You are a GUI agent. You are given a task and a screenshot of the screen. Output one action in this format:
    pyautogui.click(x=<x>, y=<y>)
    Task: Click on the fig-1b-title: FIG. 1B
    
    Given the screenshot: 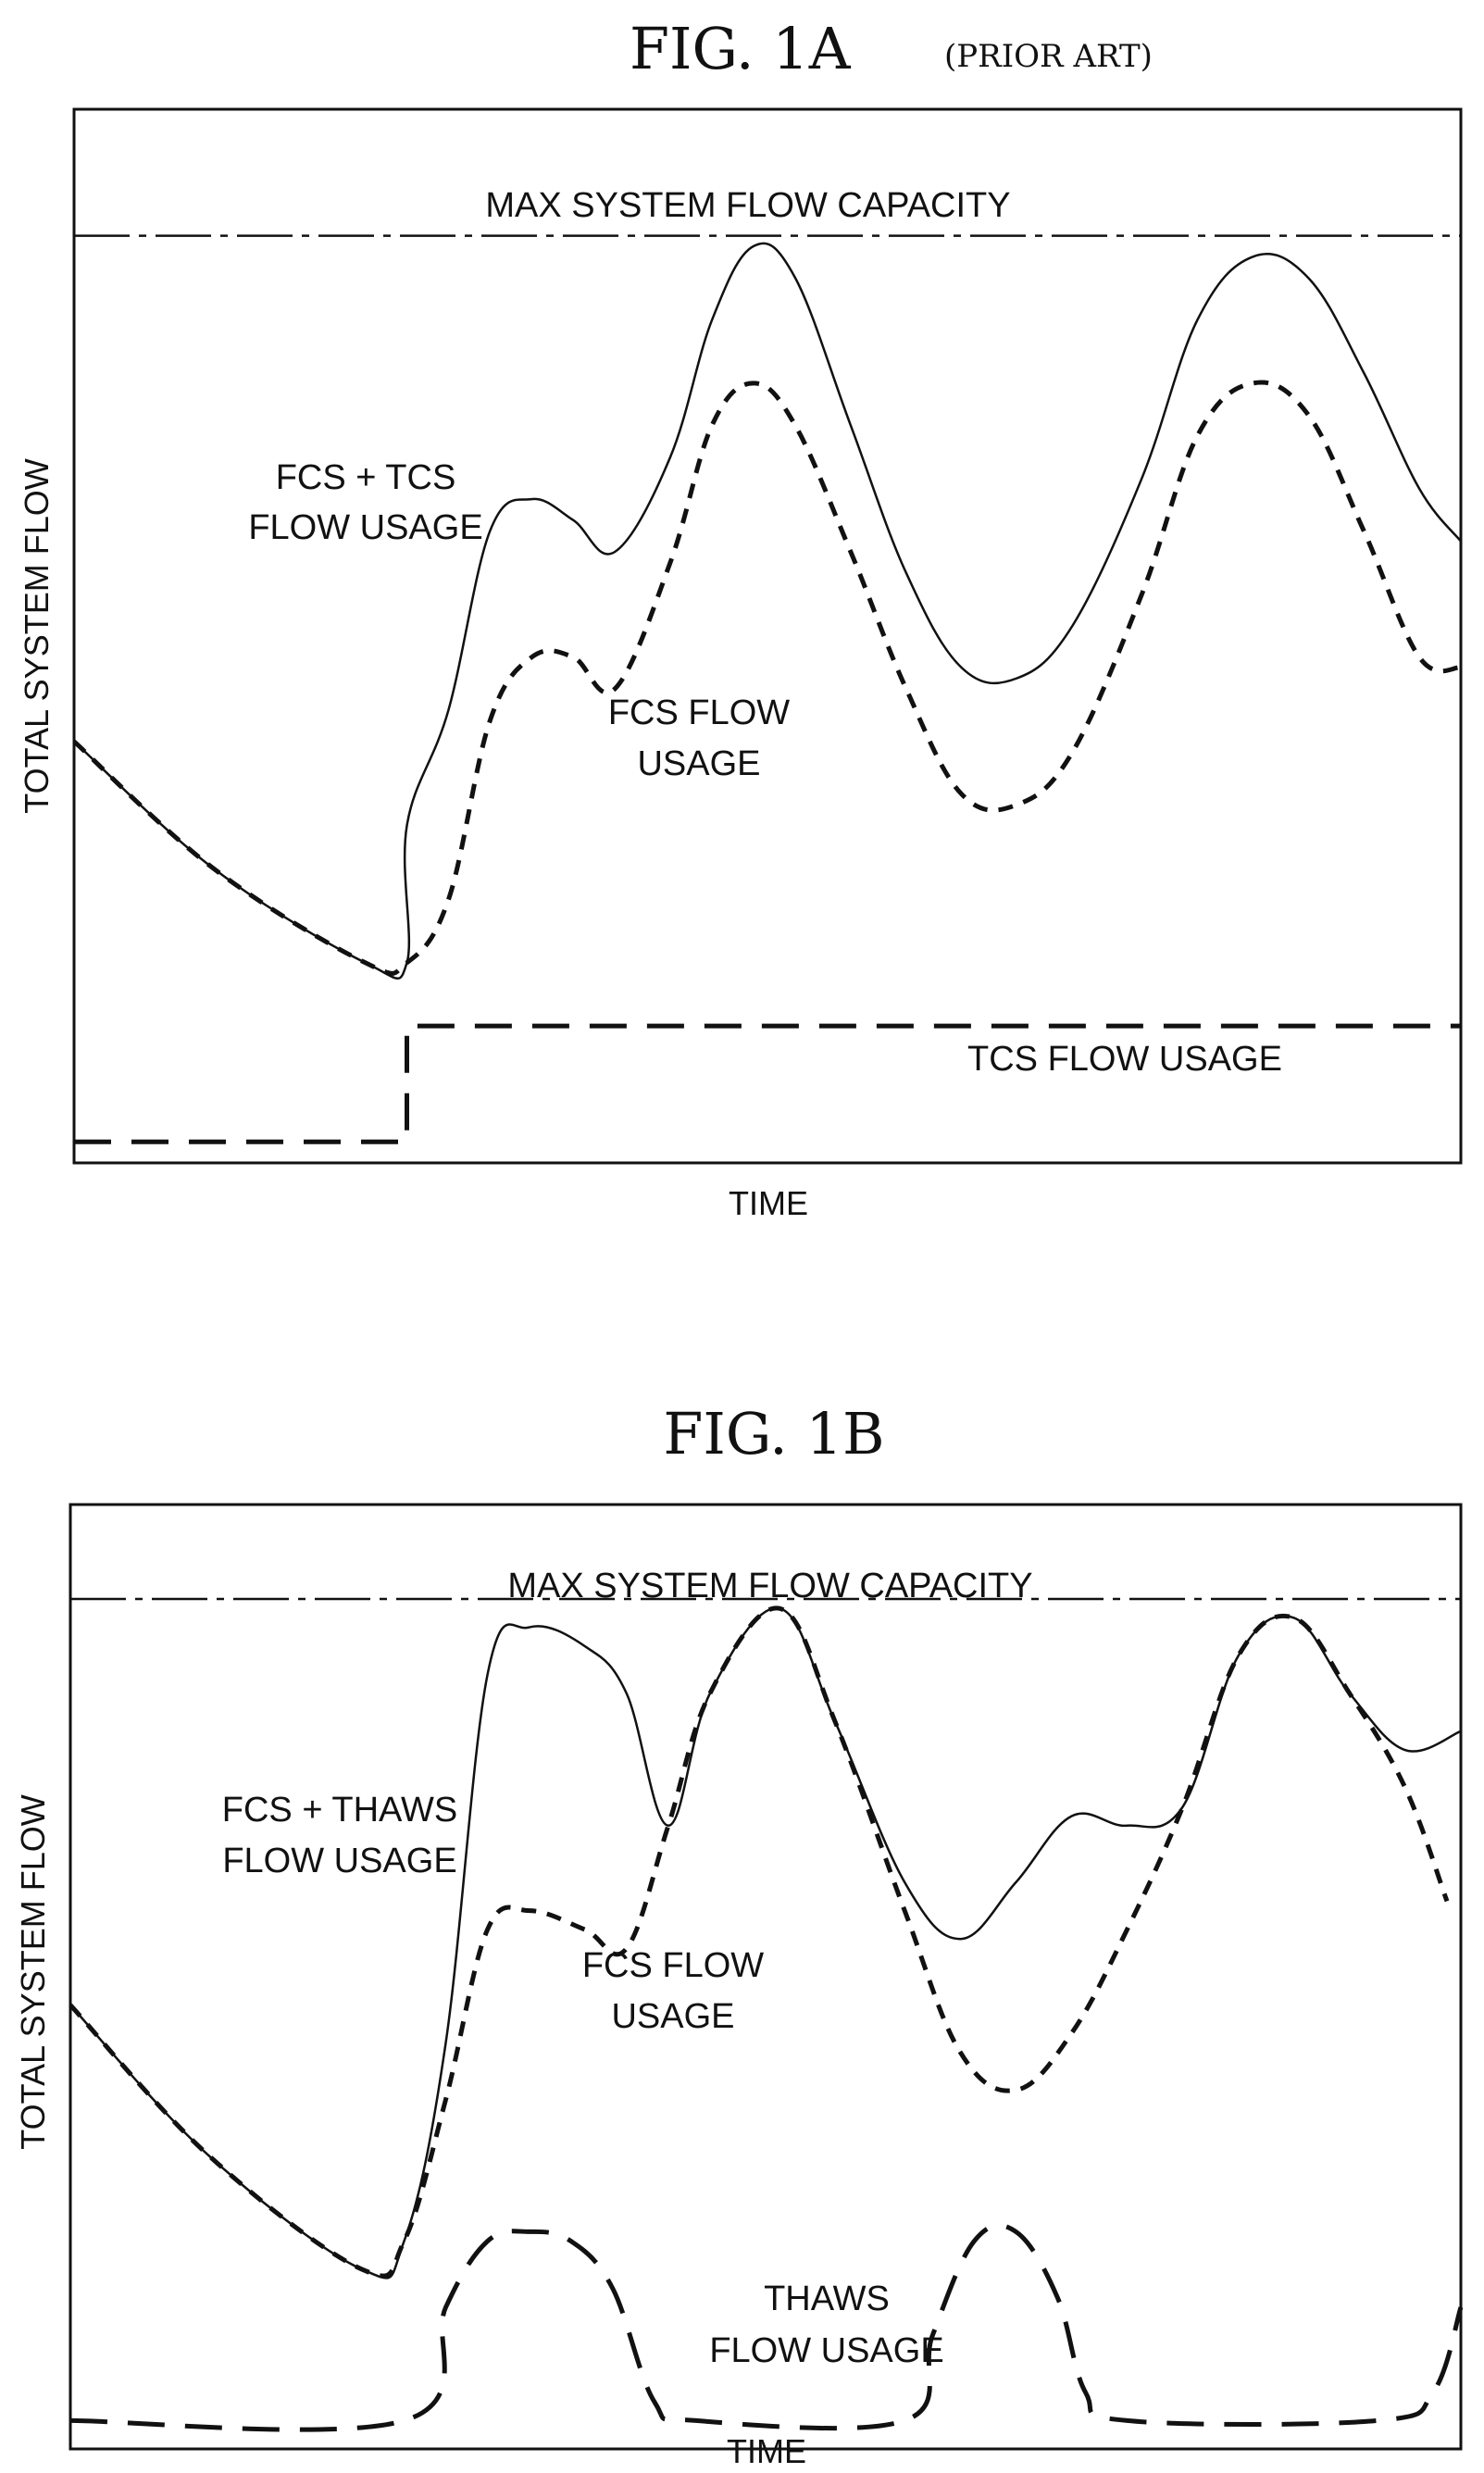 What is the action you would take?
    pyautogui.click(x=774, y=1434)
    